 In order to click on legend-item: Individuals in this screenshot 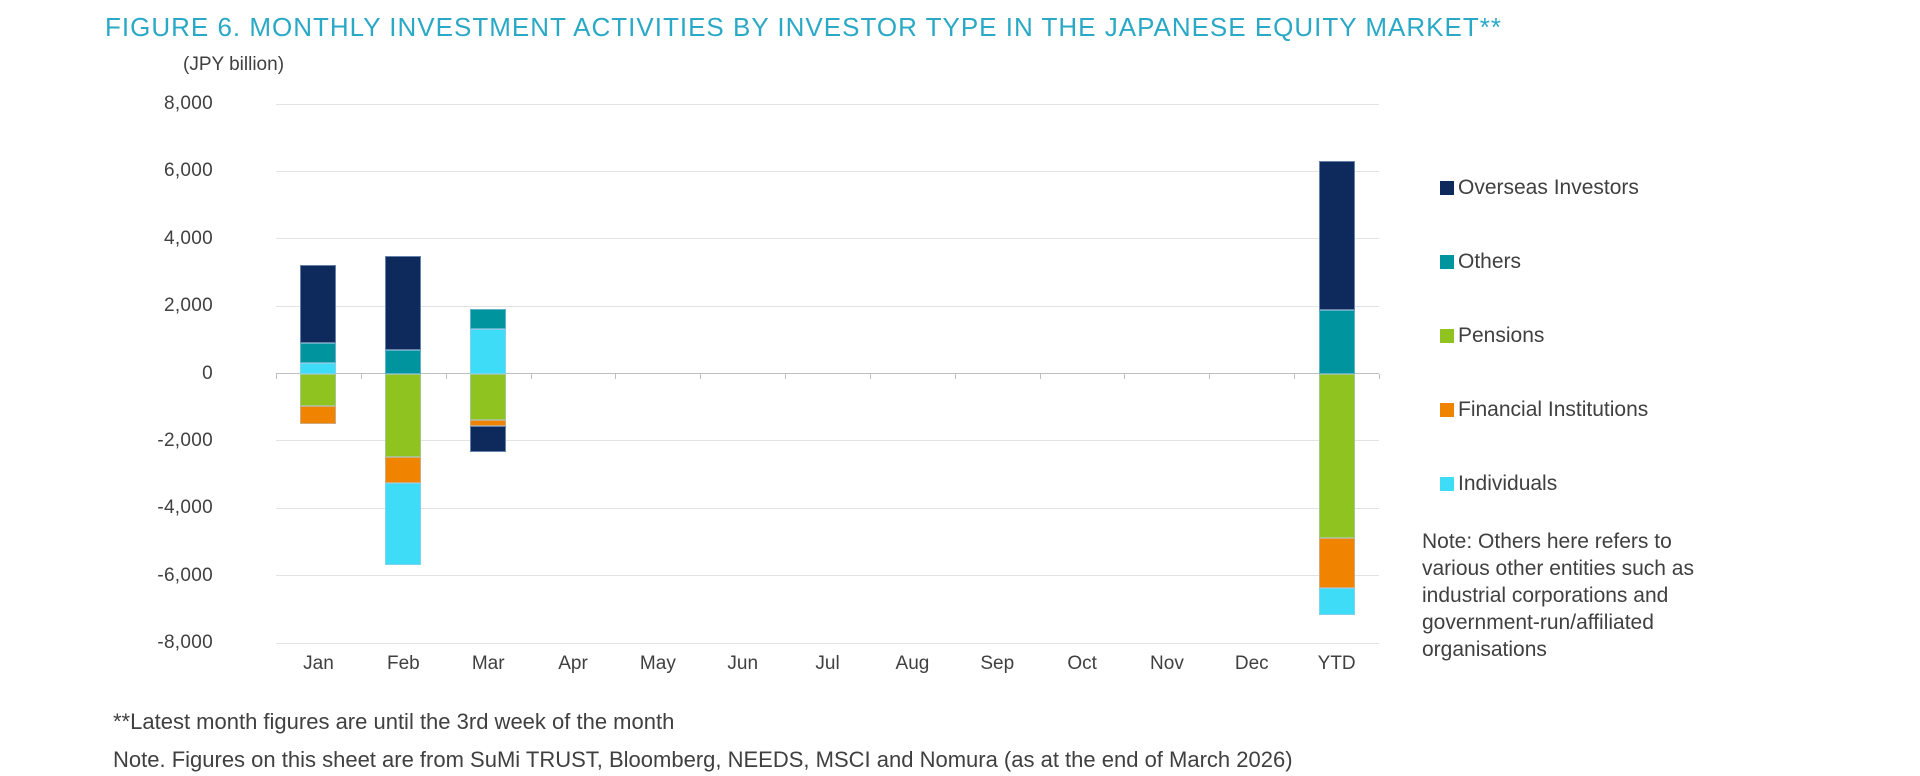, I will do `click(1498, 484)`.